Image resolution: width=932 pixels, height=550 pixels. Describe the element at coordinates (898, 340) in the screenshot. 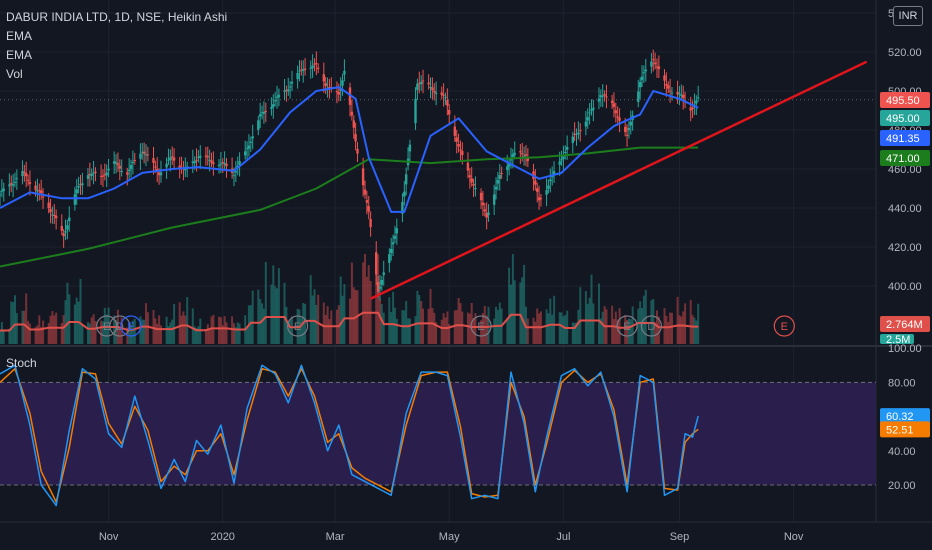

I see `volume-tag-label: 2.5M` at that location.